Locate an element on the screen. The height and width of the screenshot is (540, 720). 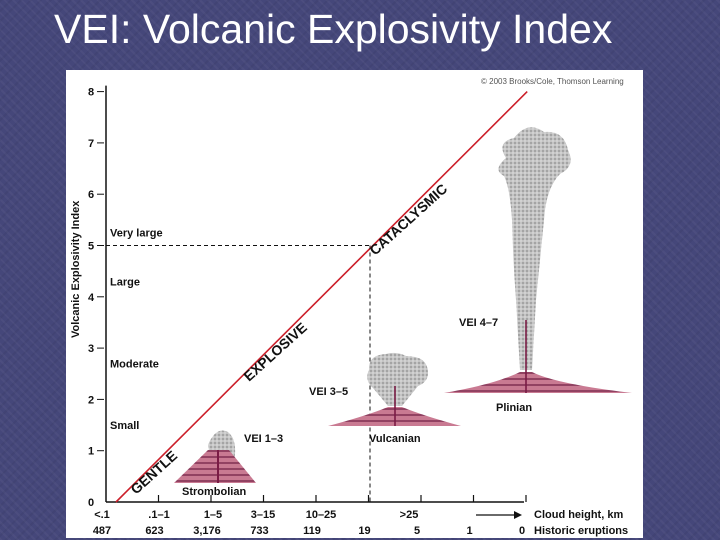
eruption-type-vei-range: VEI 4–7 is located at coordinates (478, 323).